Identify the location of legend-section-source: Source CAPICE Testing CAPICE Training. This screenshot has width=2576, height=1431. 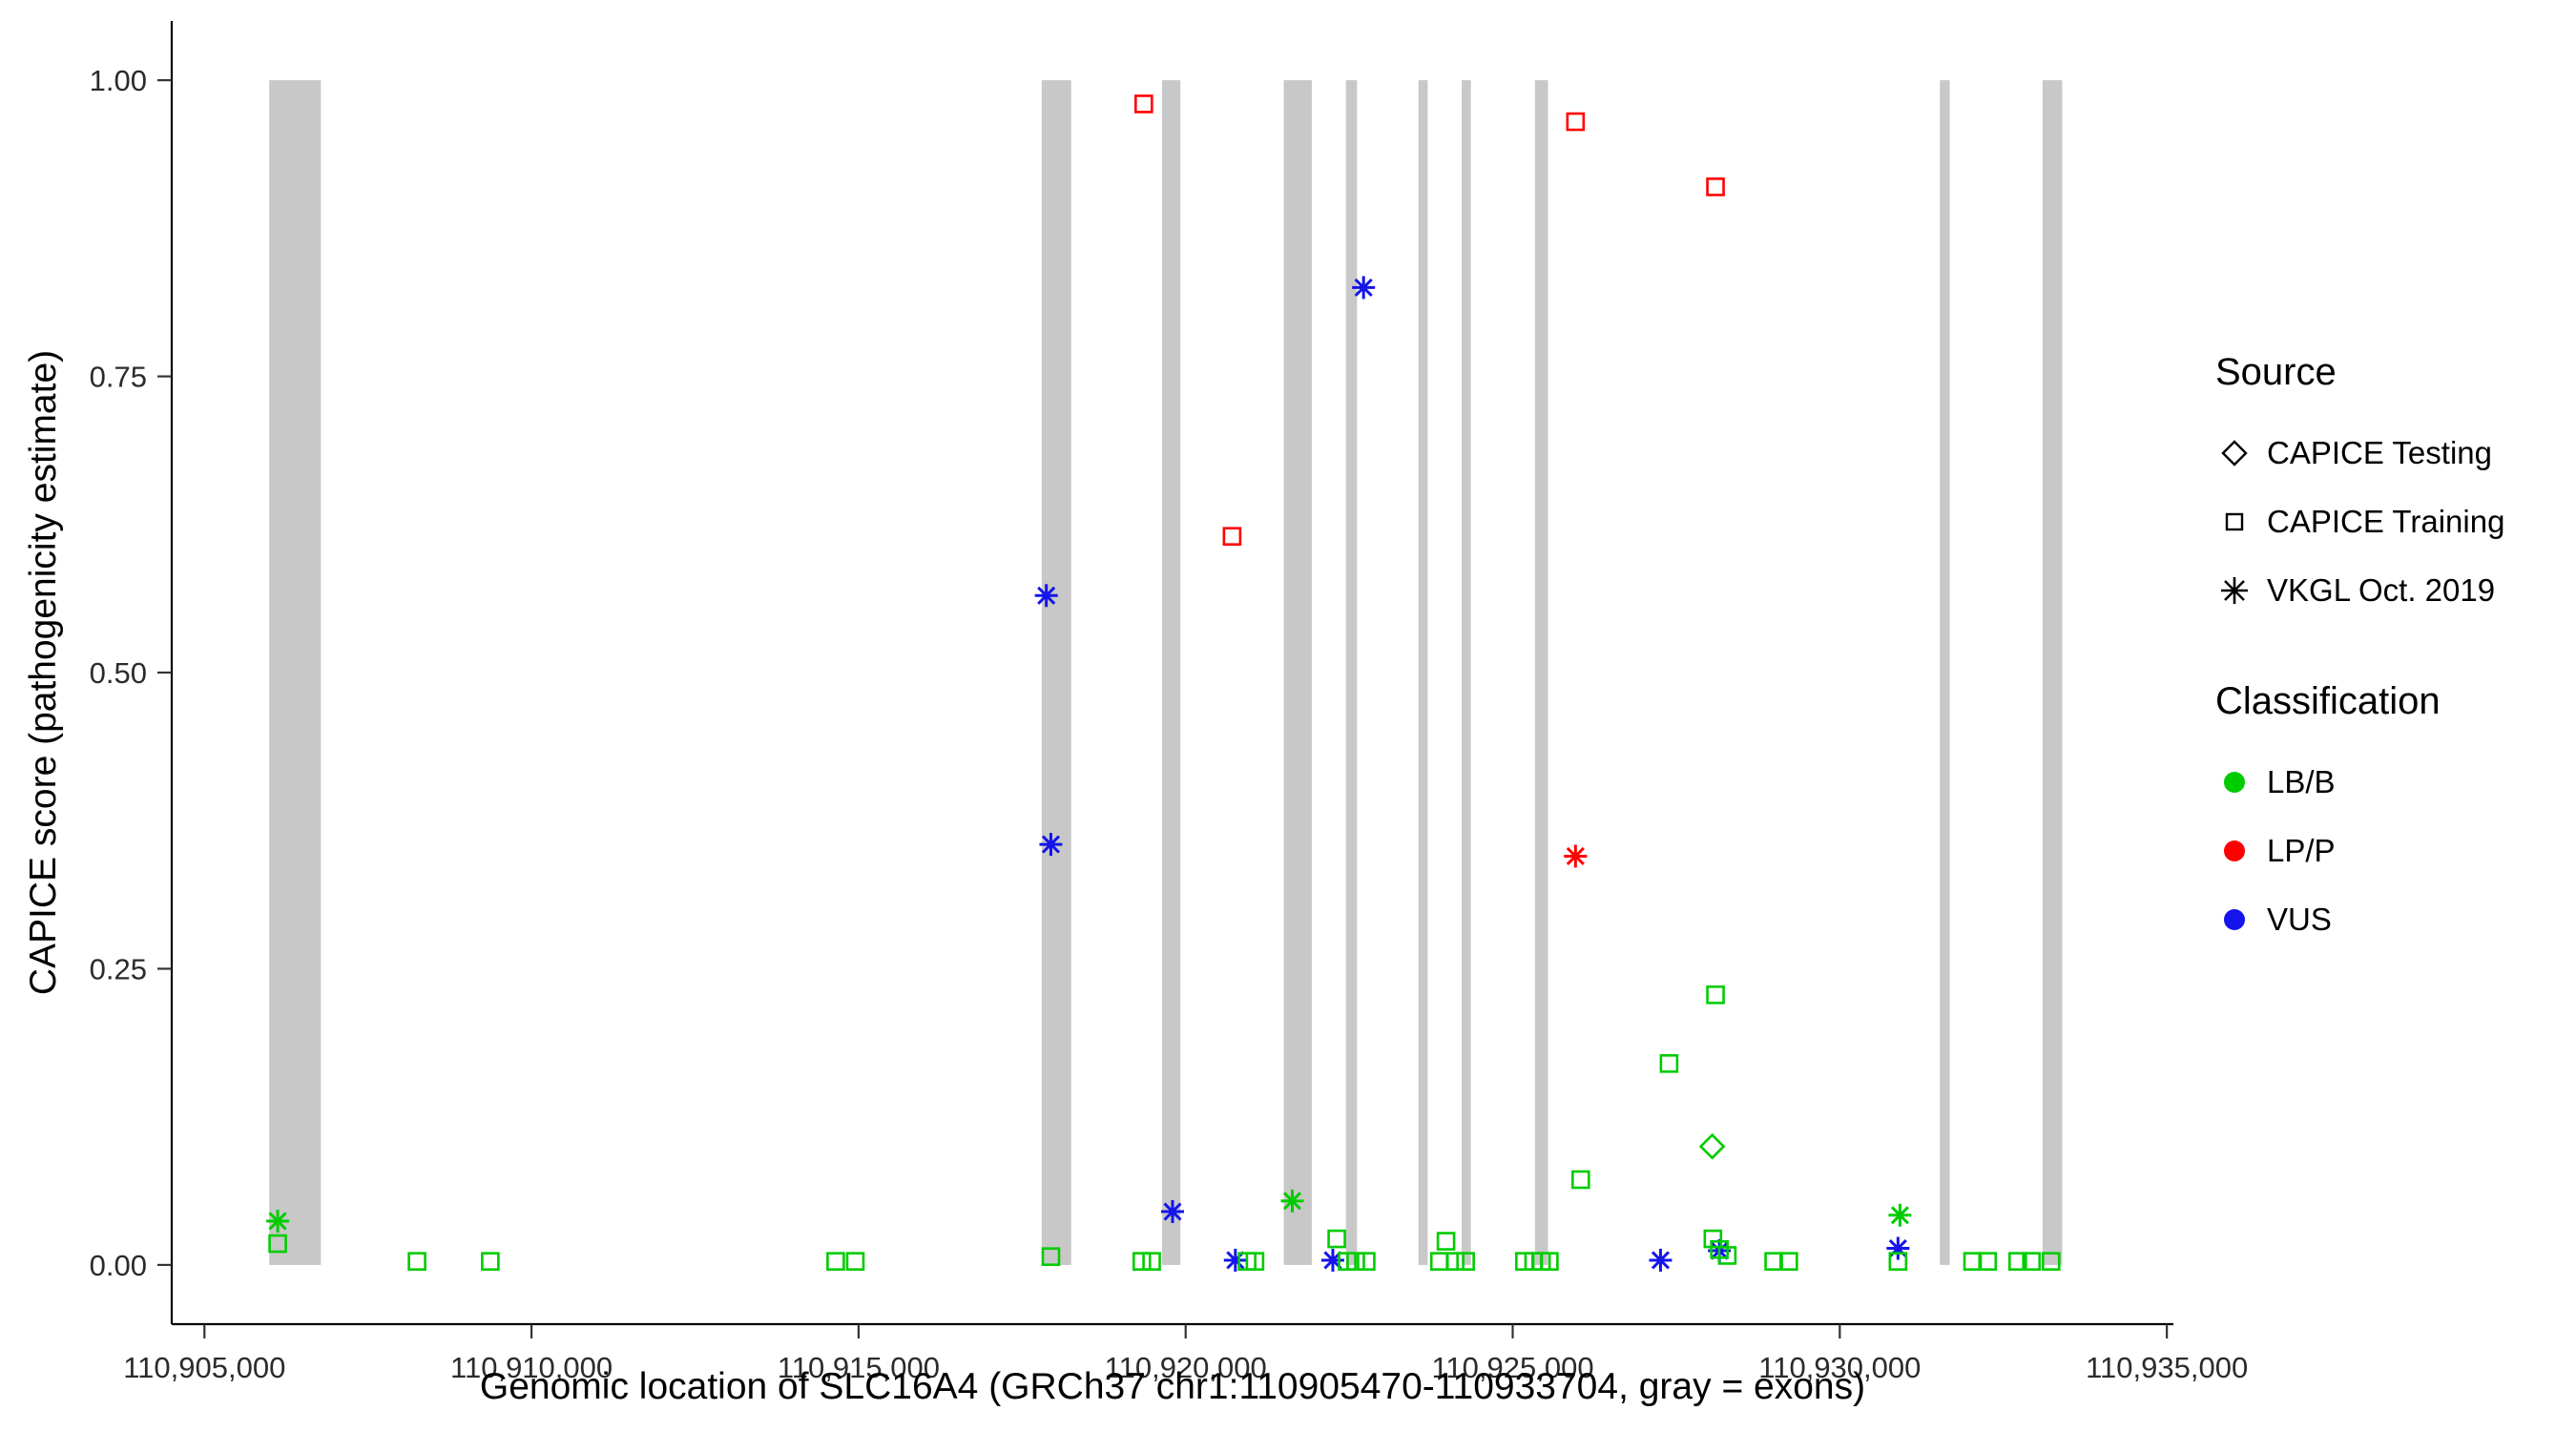
(2391, 488).